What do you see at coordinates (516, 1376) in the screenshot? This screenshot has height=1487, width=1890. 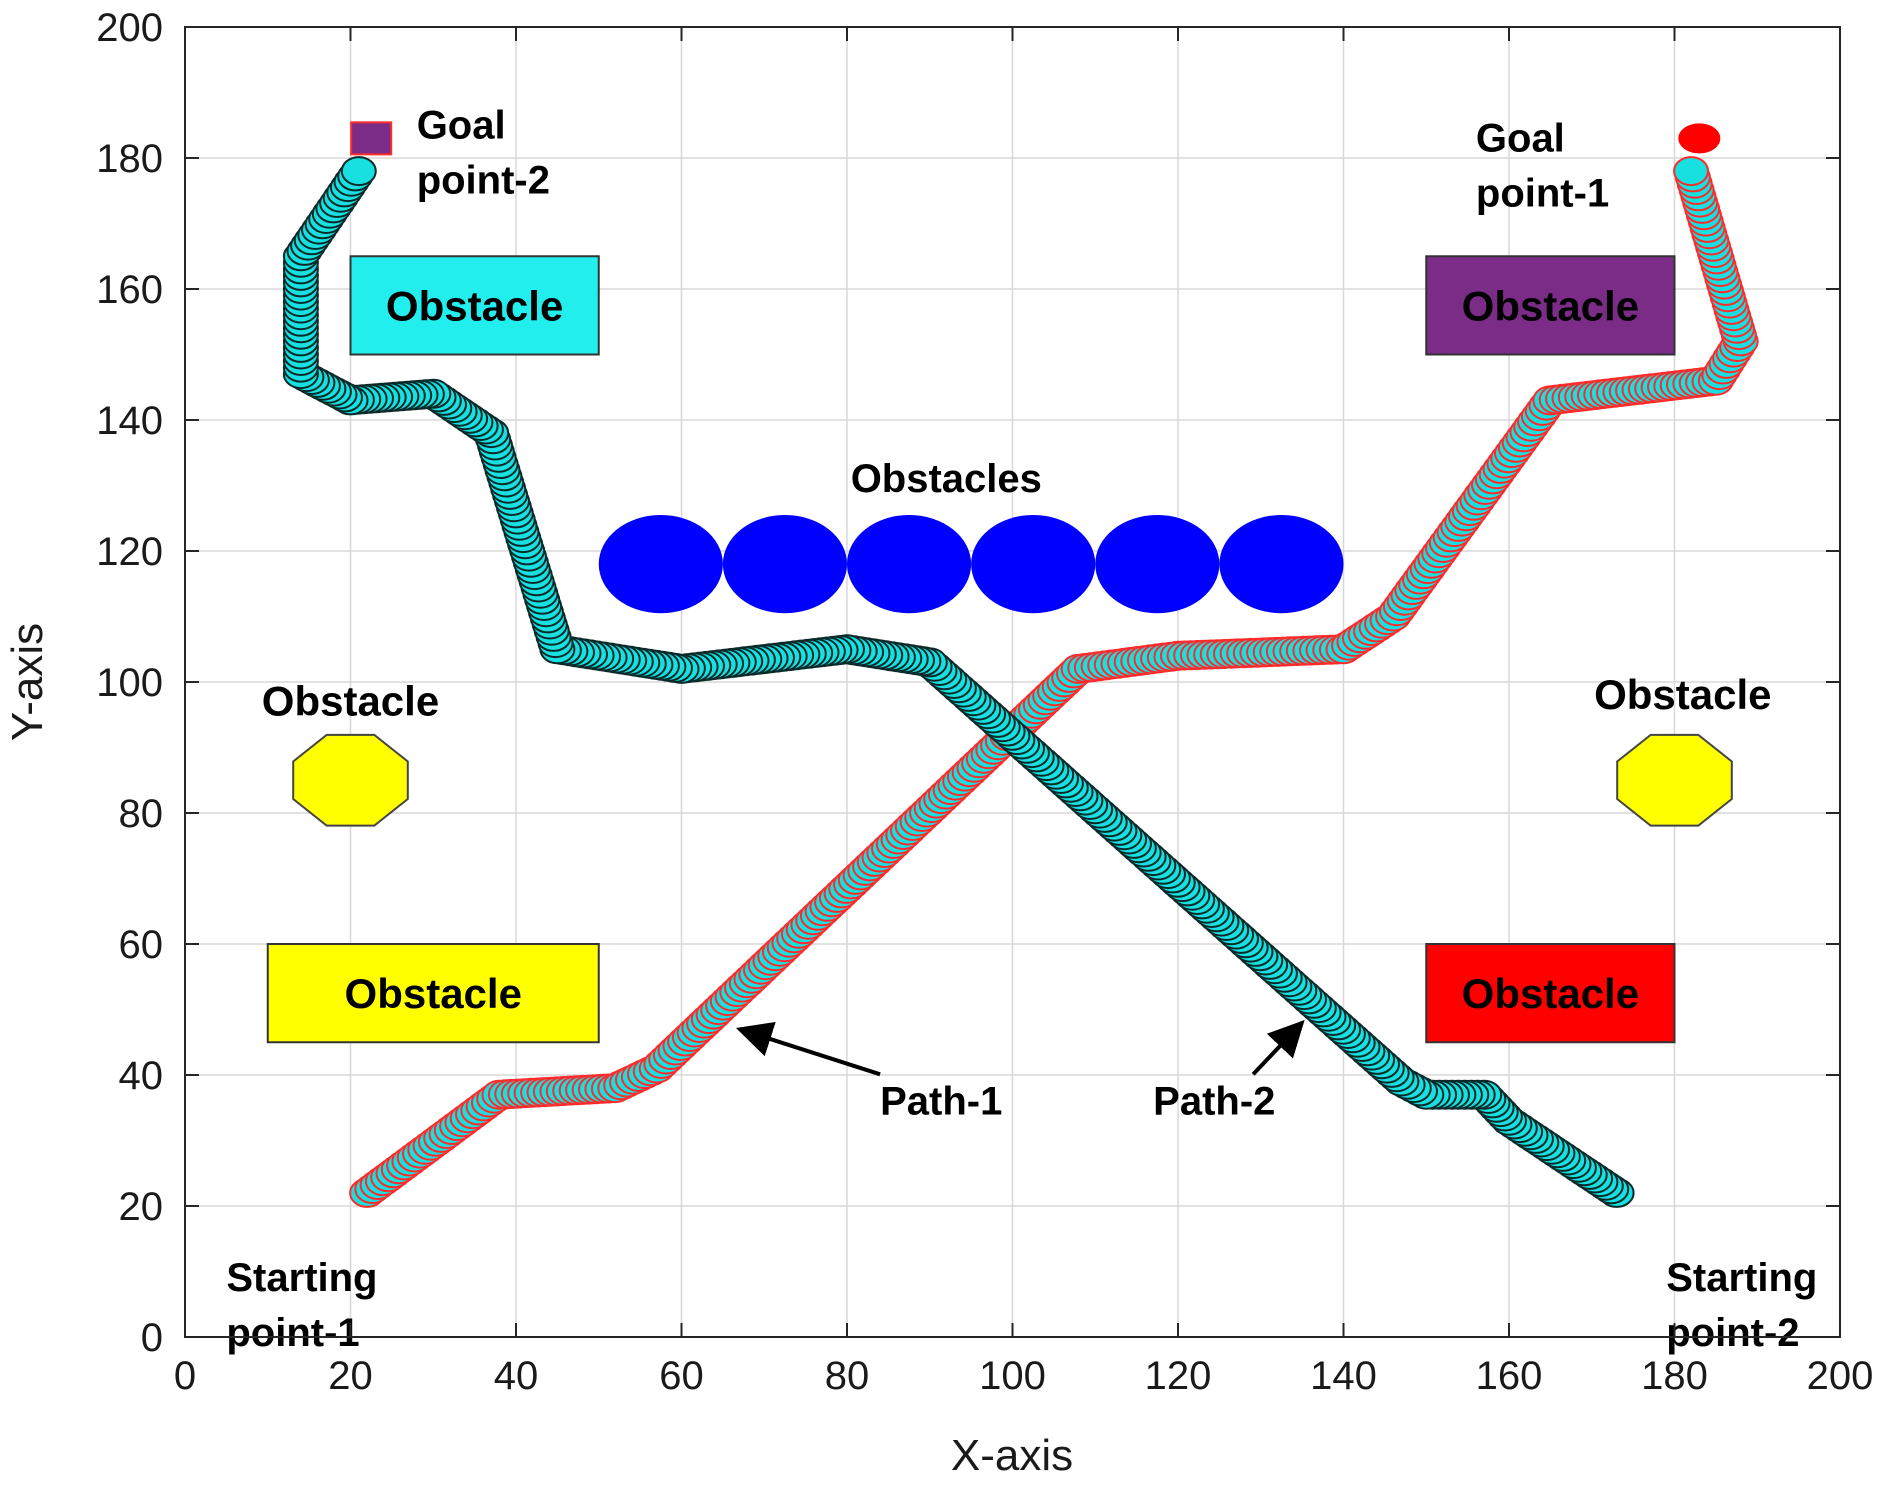 I see `x-tick-label: 40` at bounding box center [516, 1376].